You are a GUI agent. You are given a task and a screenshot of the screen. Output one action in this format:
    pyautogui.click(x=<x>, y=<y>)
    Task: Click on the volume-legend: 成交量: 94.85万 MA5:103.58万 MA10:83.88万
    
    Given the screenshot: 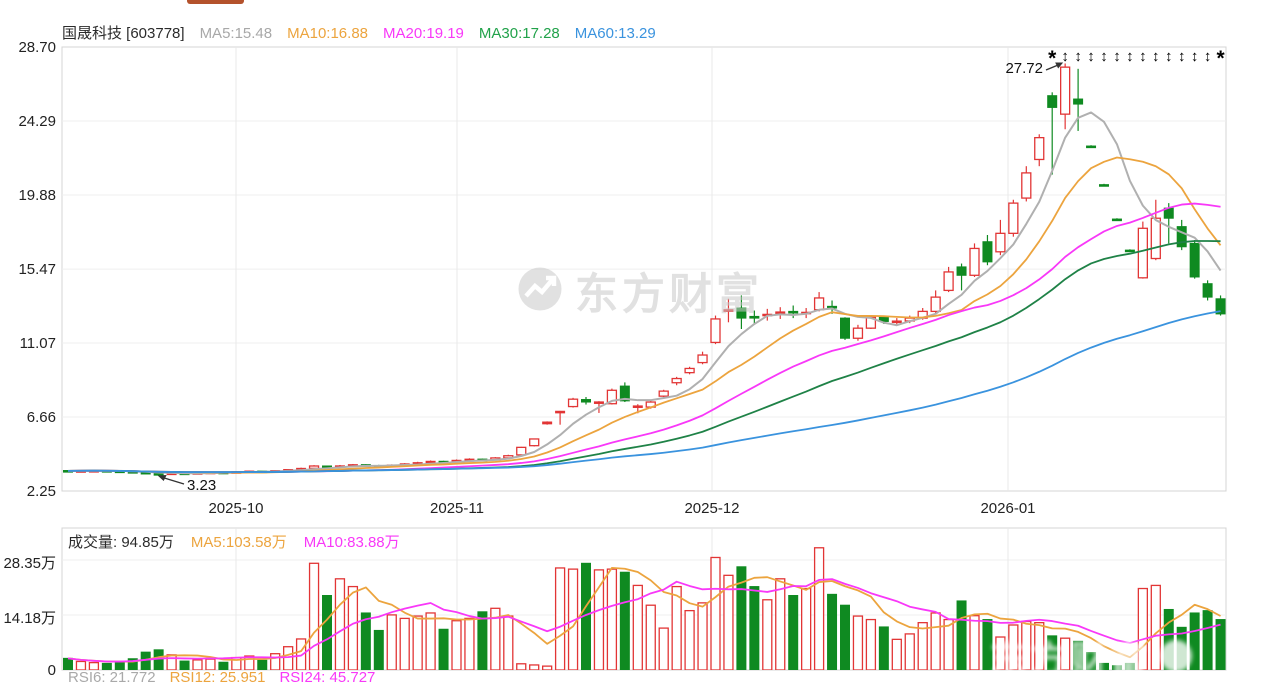 What is the action you would take?
    pyautogui.click(x=234, y=541)
    